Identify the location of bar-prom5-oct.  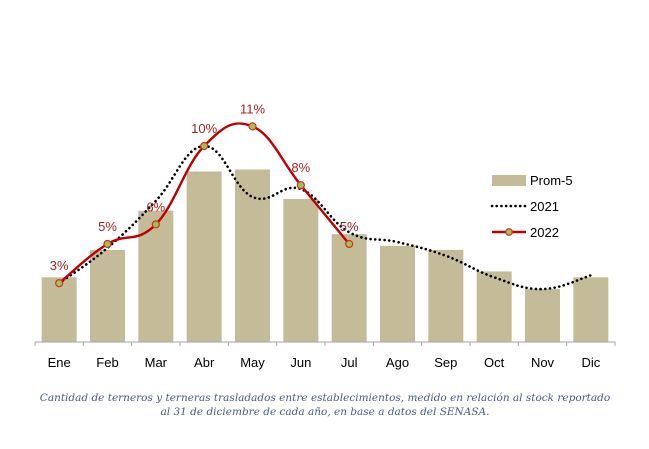
(494, 306).